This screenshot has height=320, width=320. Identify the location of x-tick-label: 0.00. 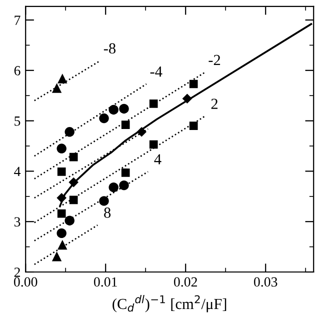
(26, 282).